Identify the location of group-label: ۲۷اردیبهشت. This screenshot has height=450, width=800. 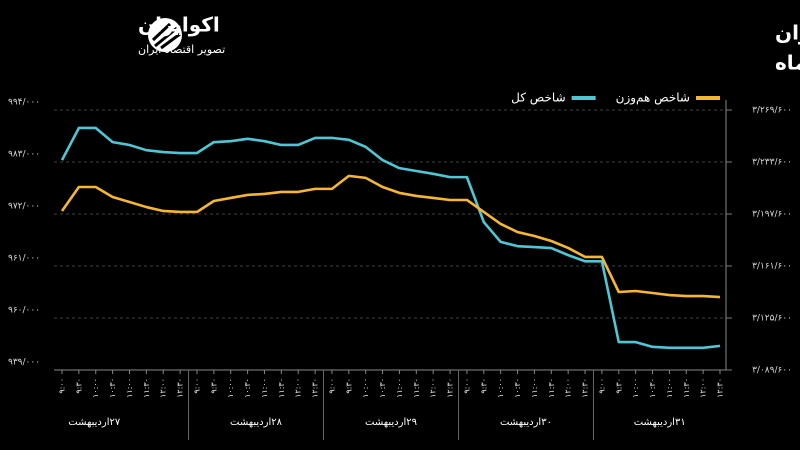
(94, 422).